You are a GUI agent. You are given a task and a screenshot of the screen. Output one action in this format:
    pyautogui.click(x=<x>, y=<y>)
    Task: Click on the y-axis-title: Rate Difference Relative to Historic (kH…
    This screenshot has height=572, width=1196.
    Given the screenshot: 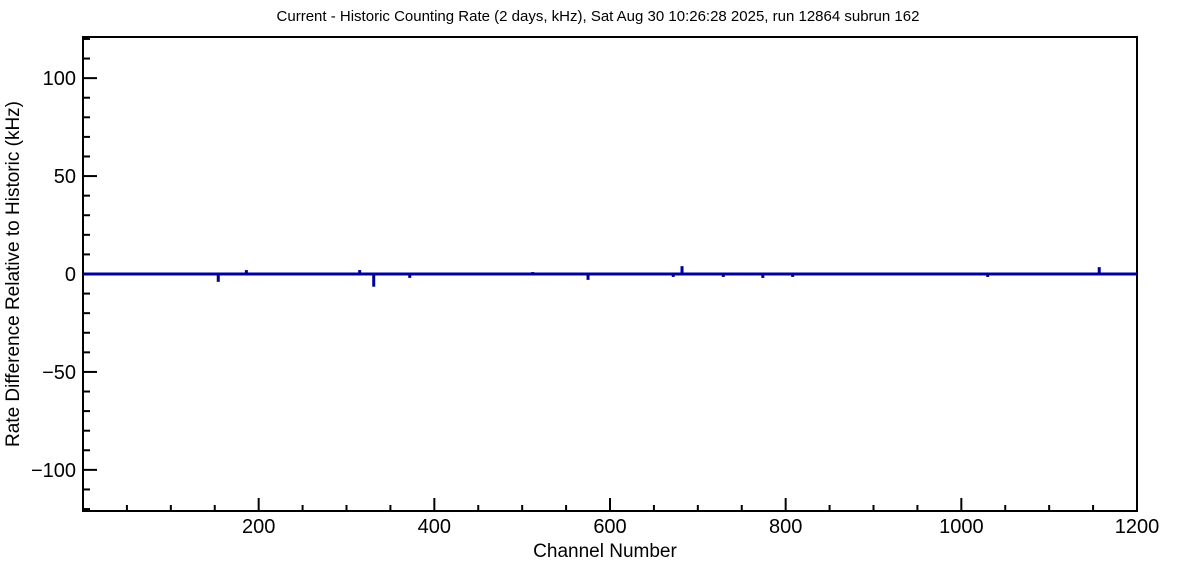 What is the action you would take?
    pyautogui.click(x=13, y=274)
    